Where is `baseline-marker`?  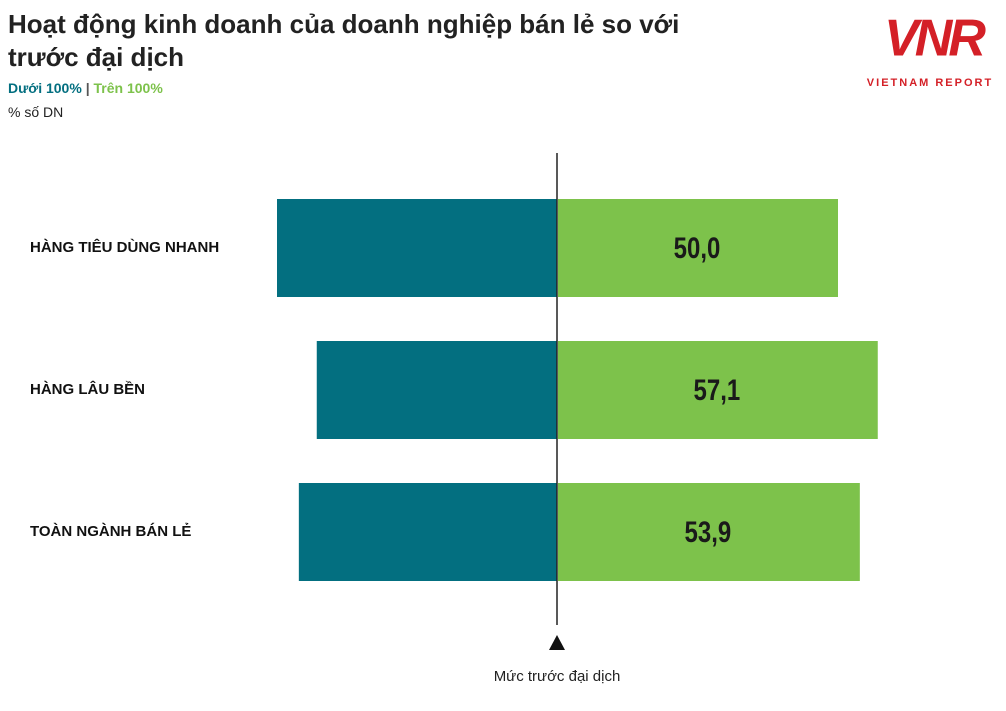
baseline-marker is located at coordinates (557, 642).